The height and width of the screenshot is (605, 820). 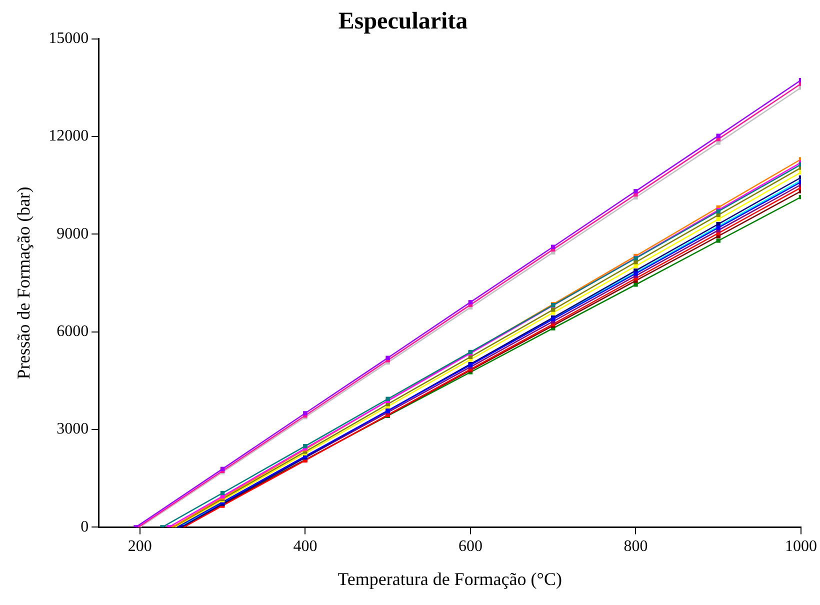 I want to click on y-tick-label: 6000, so click(x=72, y=331).